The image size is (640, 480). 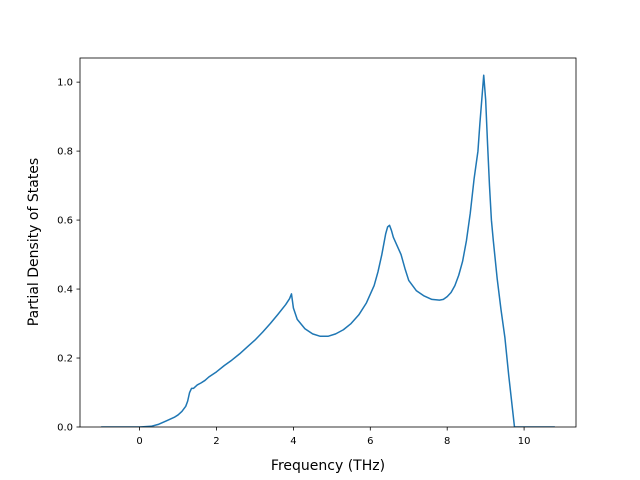 I want to click on y-axis-label: Partial Density of States, so click(x=34, y=242).